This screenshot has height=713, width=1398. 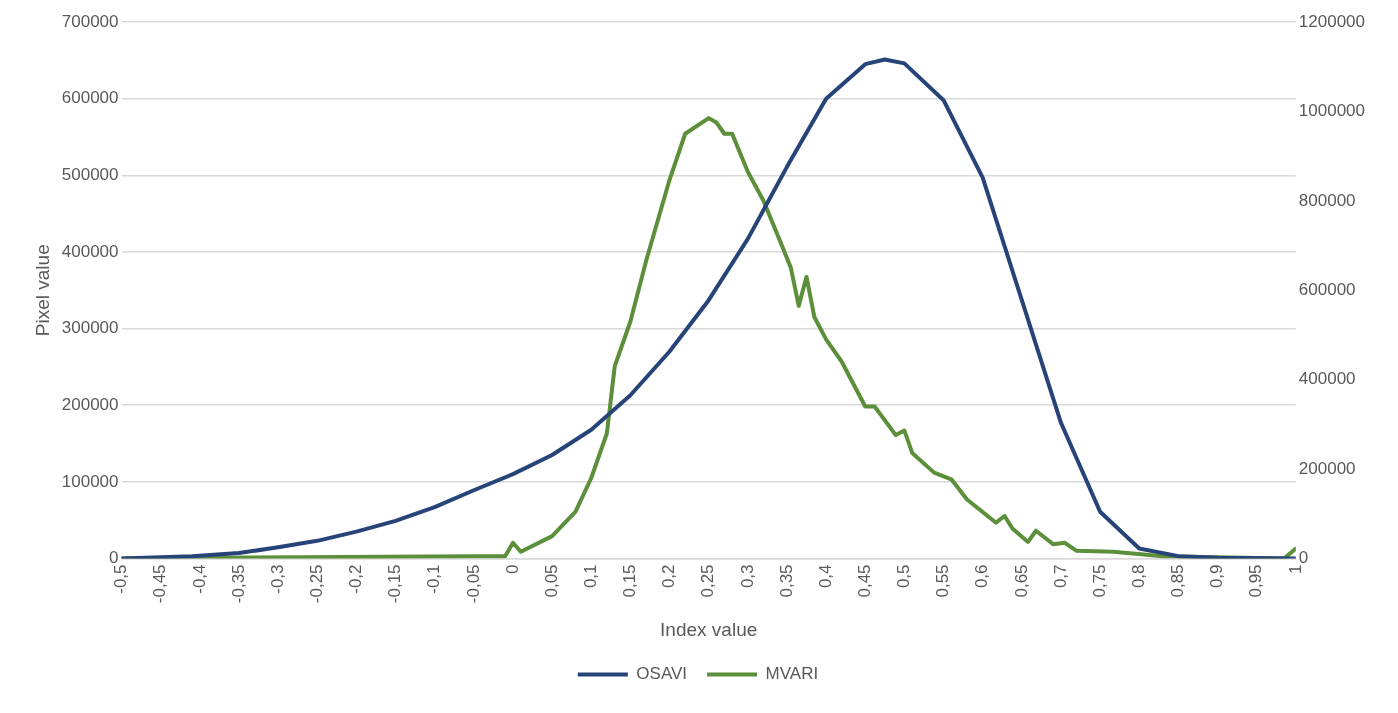 What do you see at coordinates (1295, 569) in the screenshot?
I see `x-tick-label: 1` at bounding box center [1295, 569].